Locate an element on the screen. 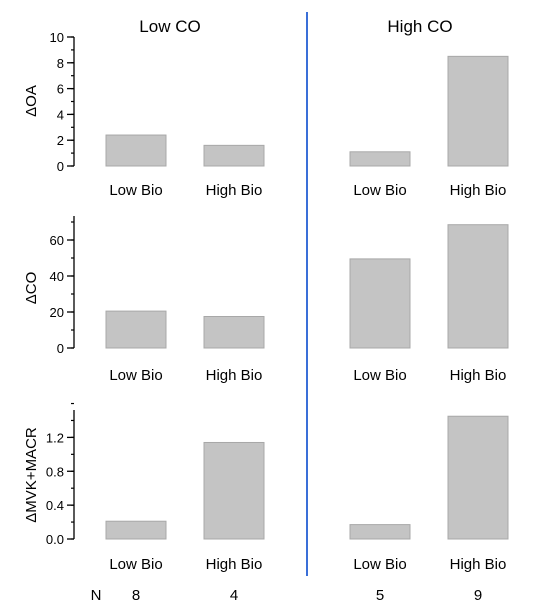 This screenshot has height=604, width=534. y-axis-label: ΔMVK+MACR is located at coordinates (31, 475).